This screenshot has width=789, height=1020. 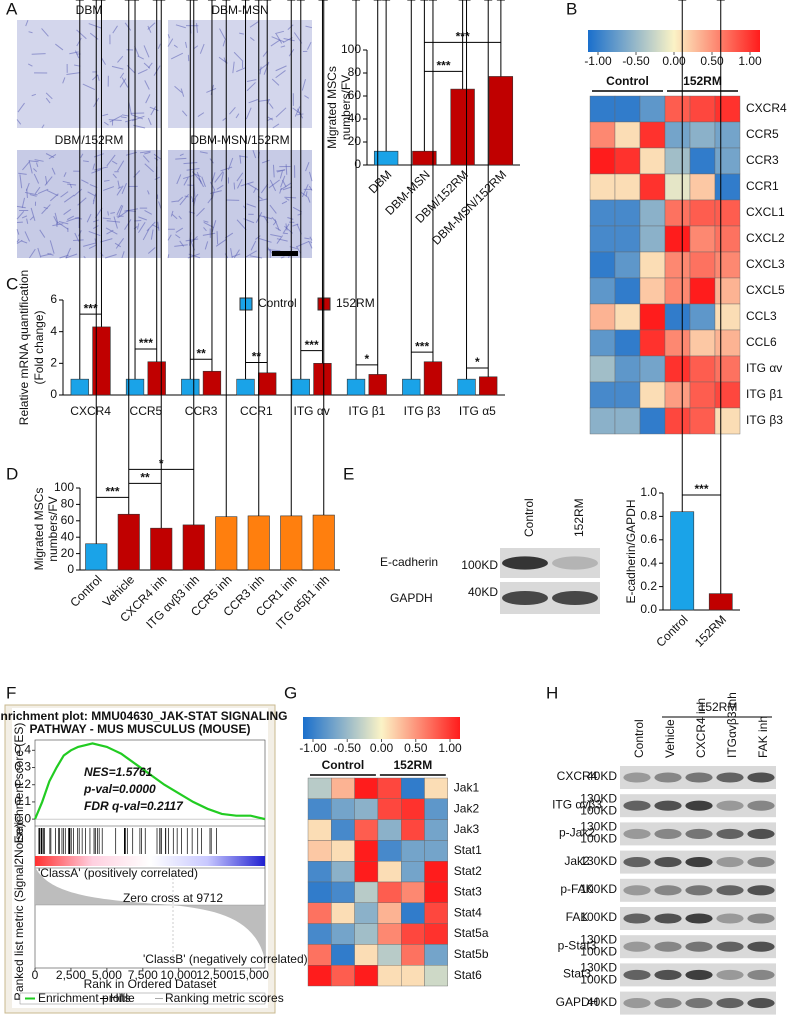 What do you see at coordinates (120, 998) in the screenshot?
I see `legend-label: Hits` at bounding box center [120, 998].